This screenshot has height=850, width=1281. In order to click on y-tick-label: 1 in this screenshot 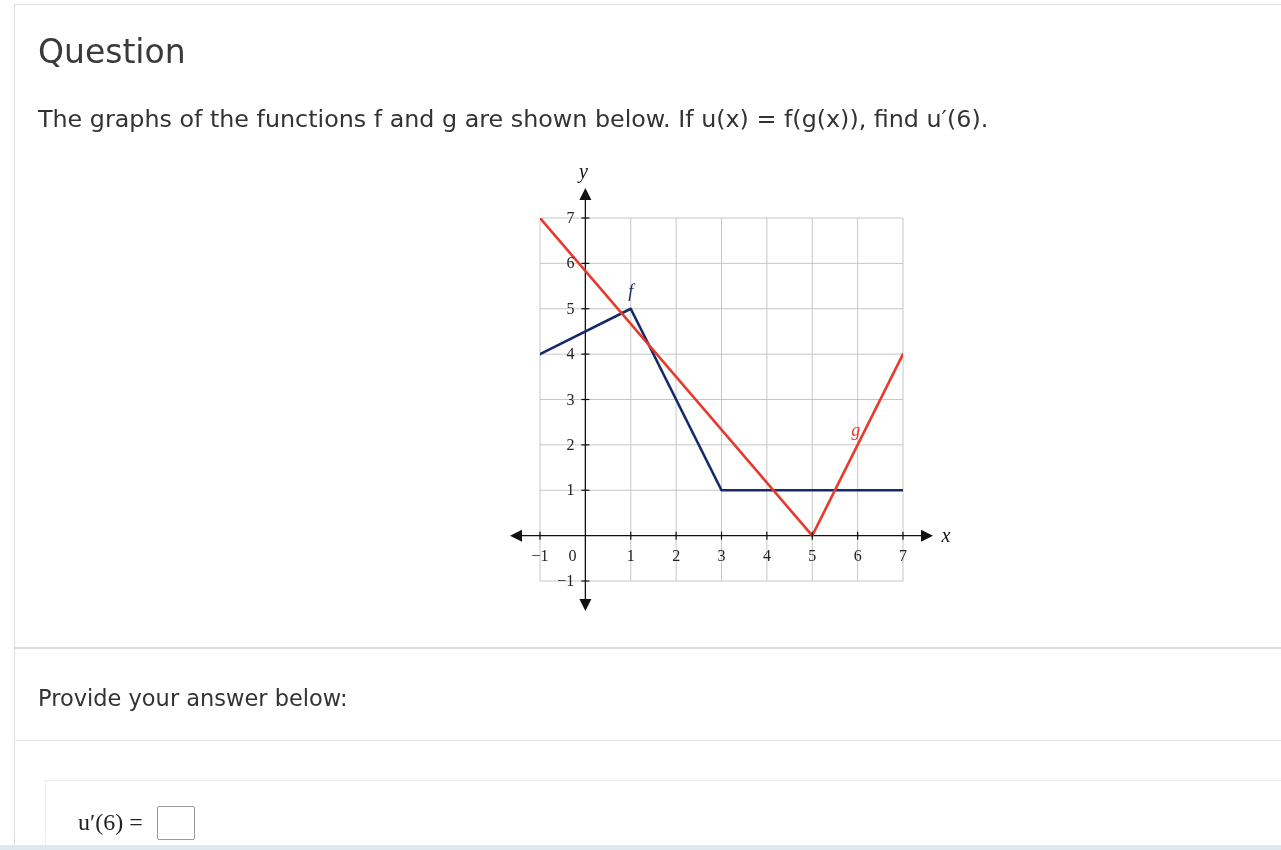, I will do `click(570, 490)`.